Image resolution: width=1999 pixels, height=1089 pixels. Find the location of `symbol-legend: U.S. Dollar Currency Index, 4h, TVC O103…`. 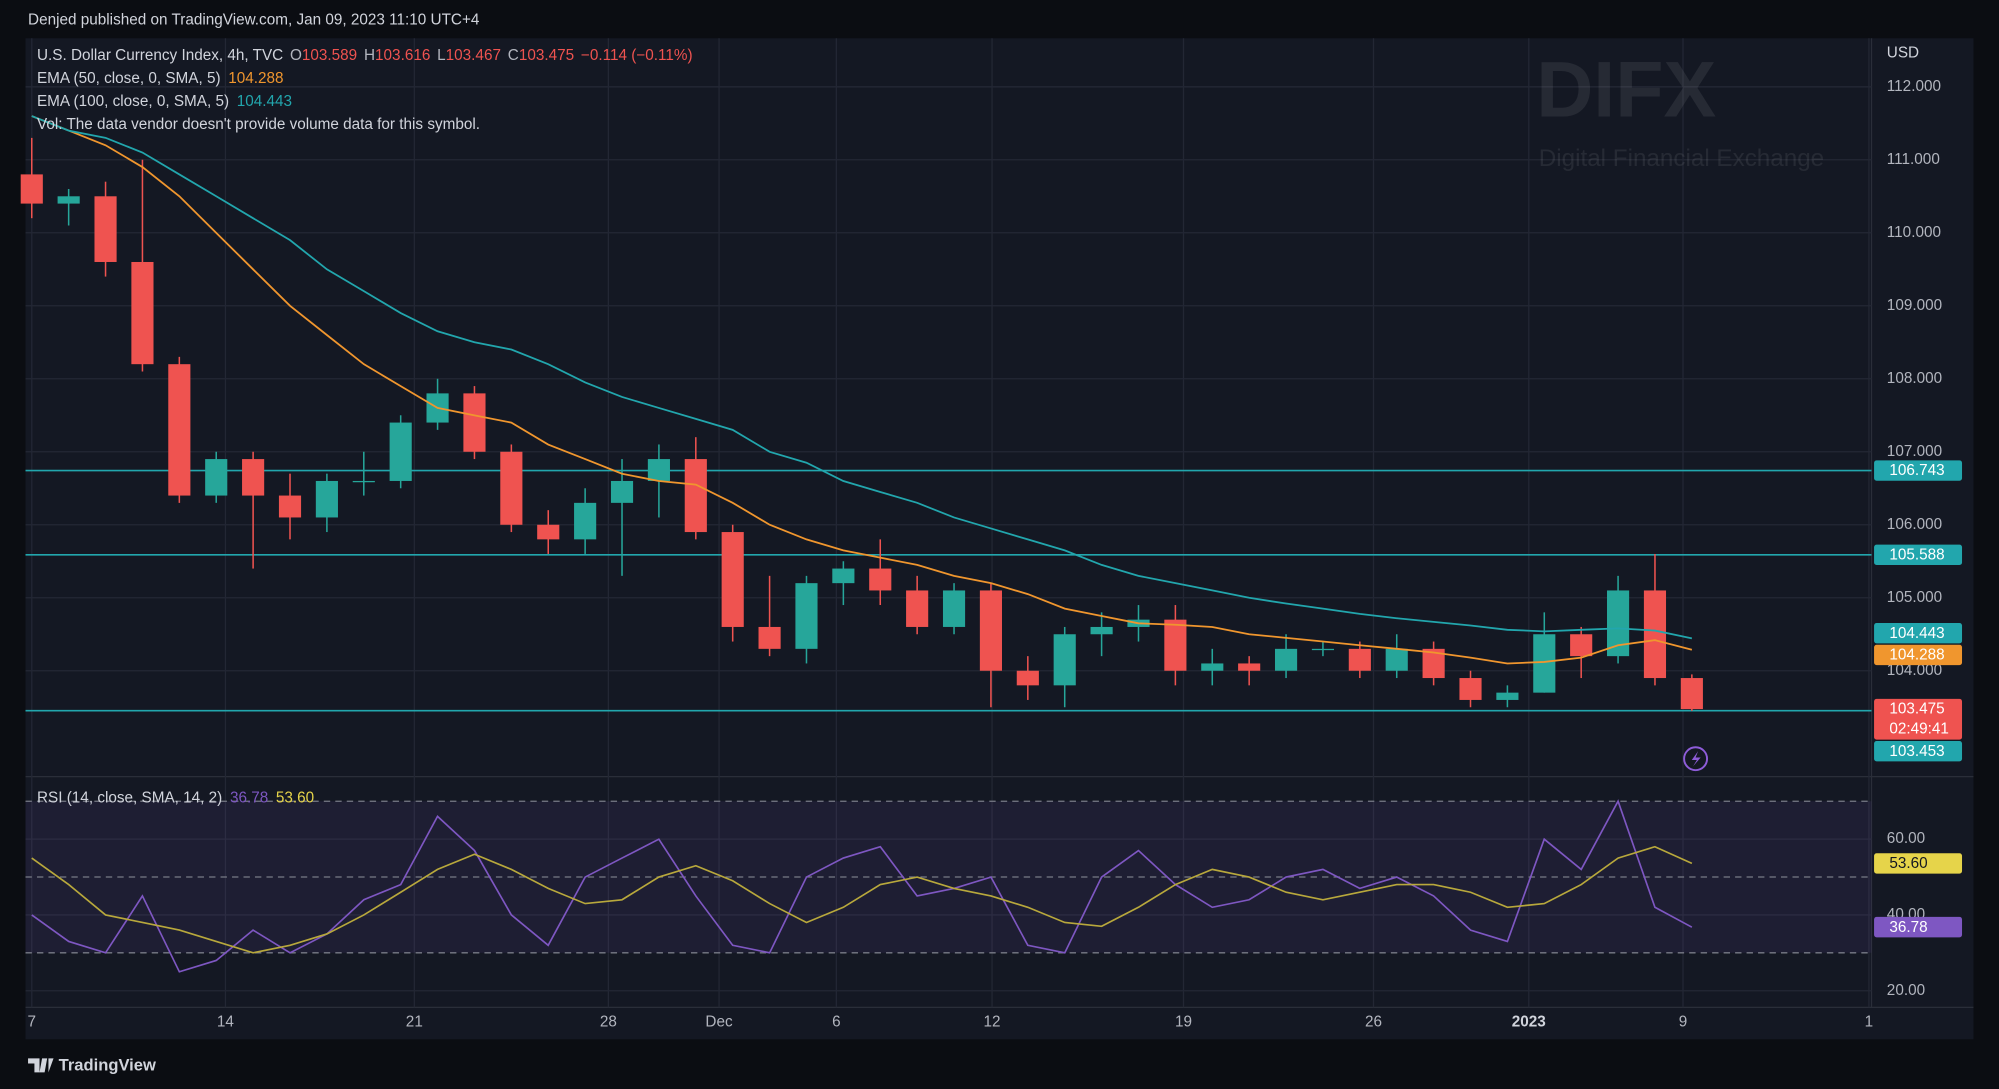

symbol-legend: U.S. Dollar Currency Index, 4h, TVC O103… is located at coordinates (365, 55).